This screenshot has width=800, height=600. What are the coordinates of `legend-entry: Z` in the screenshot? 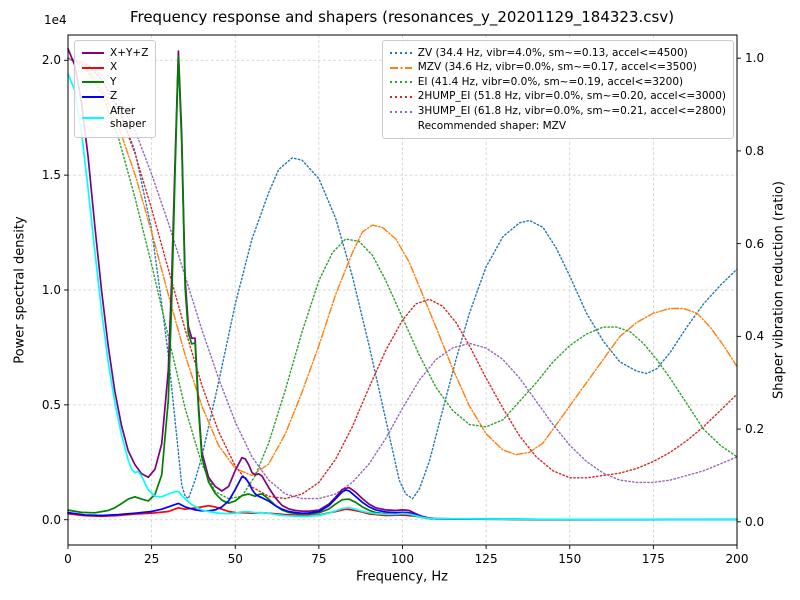 It's located at (115, 96).